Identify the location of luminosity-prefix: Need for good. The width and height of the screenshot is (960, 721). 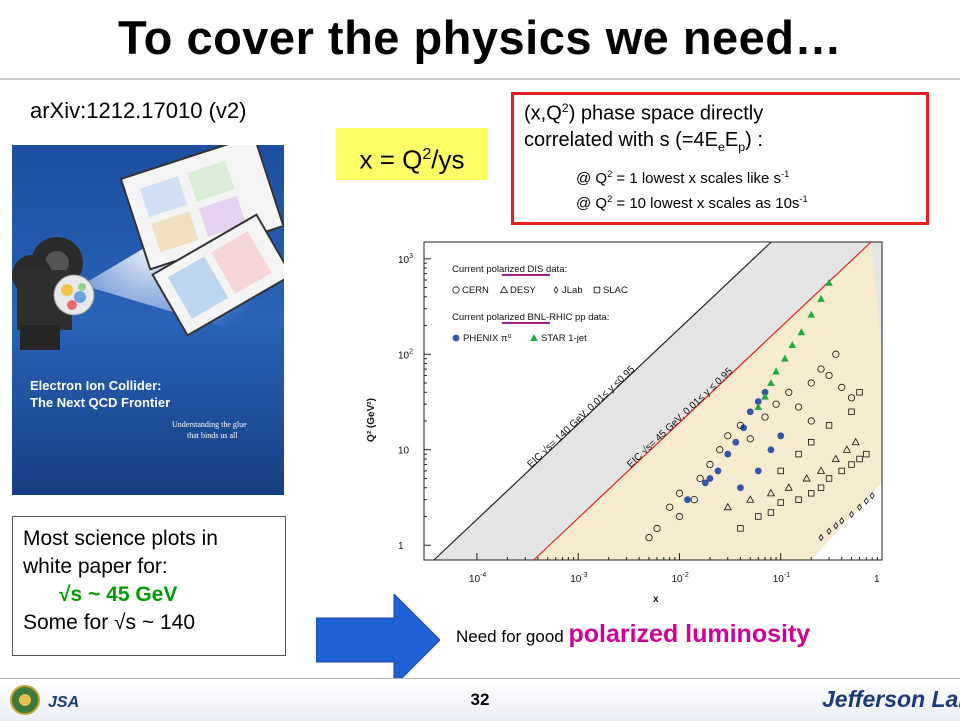
(512, 636).